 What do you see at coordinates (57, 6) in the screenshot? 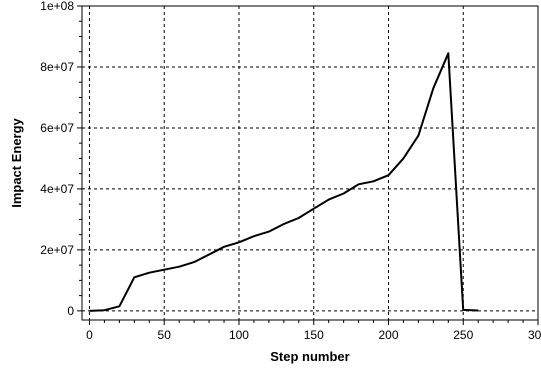
I see `y-tick-label: 1e+08` at bounding box center [57, 6].